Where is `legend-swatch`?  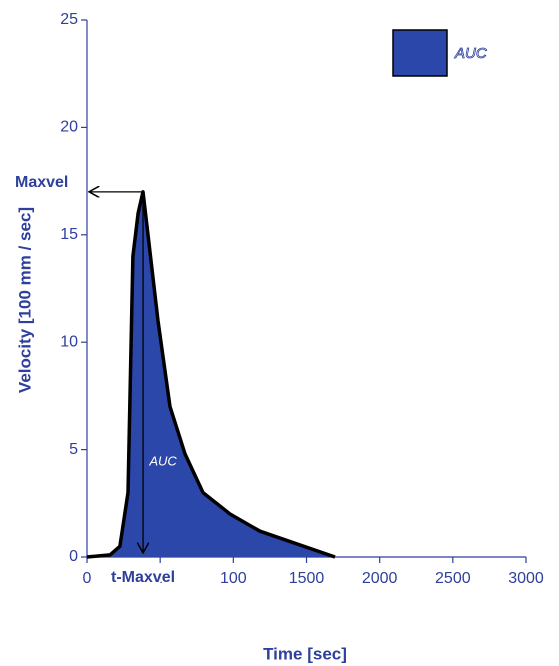
legend-swatch is located at coordinates (420, 53).